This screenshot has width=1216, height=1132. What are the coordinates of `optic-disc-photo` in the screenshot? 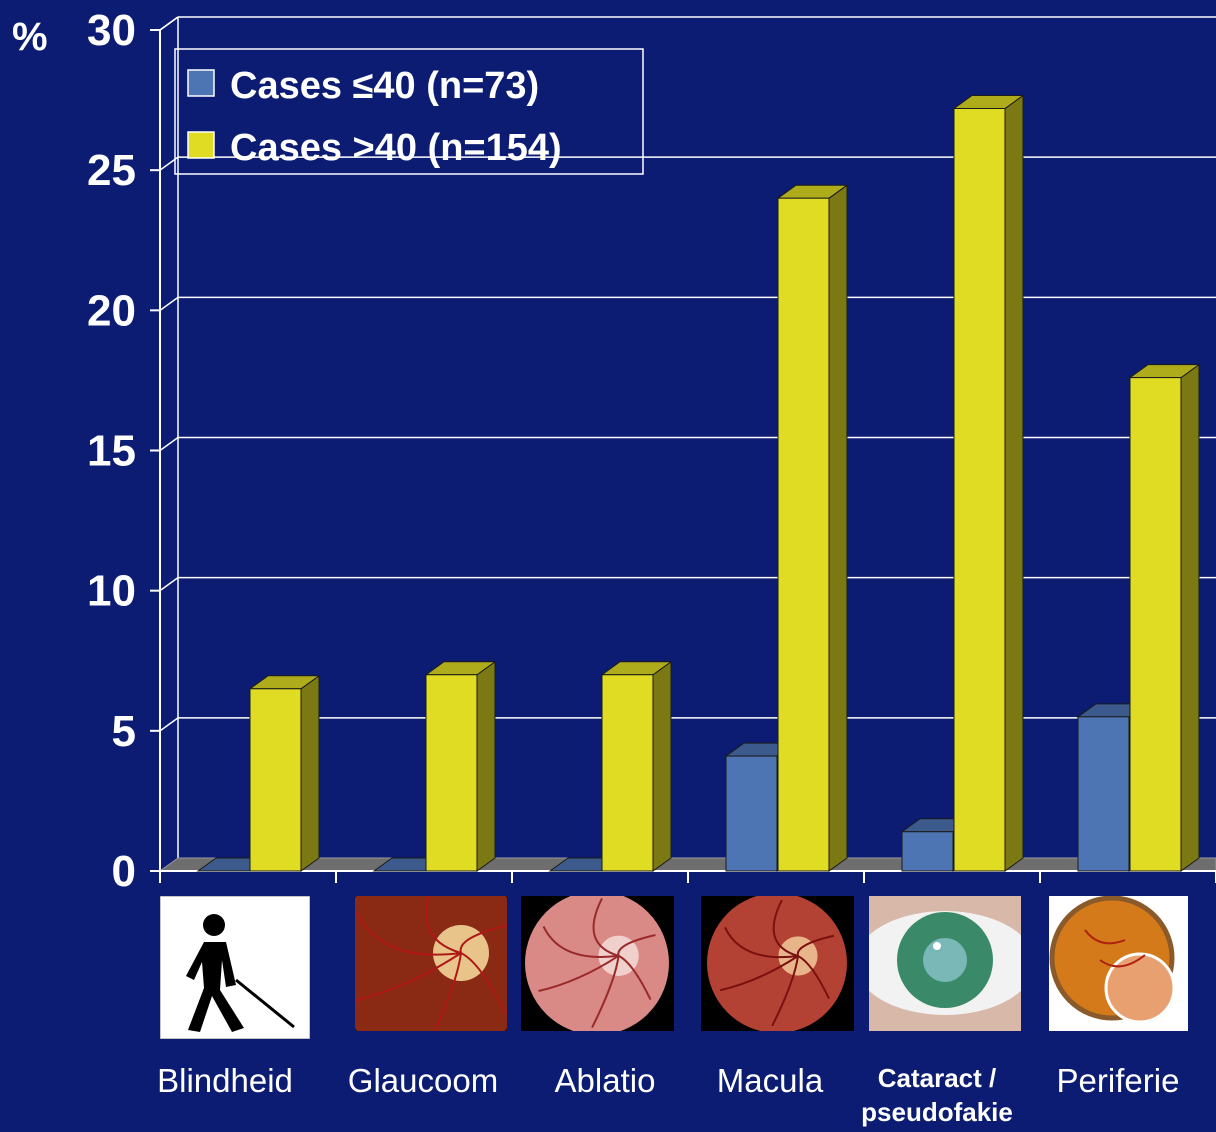 It's located at (431, 963).